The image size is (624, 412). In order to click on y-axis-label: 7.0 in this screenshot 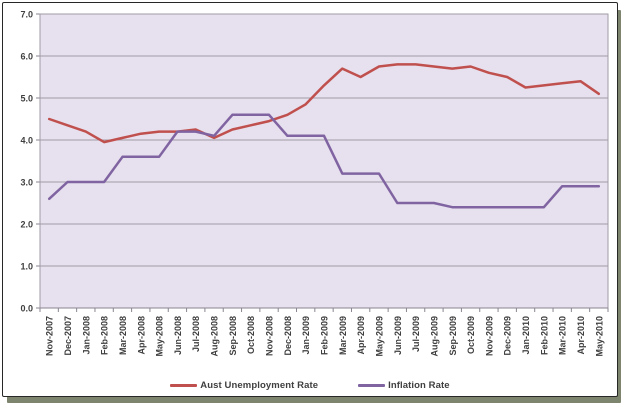, I will do `click(26, 15)`.